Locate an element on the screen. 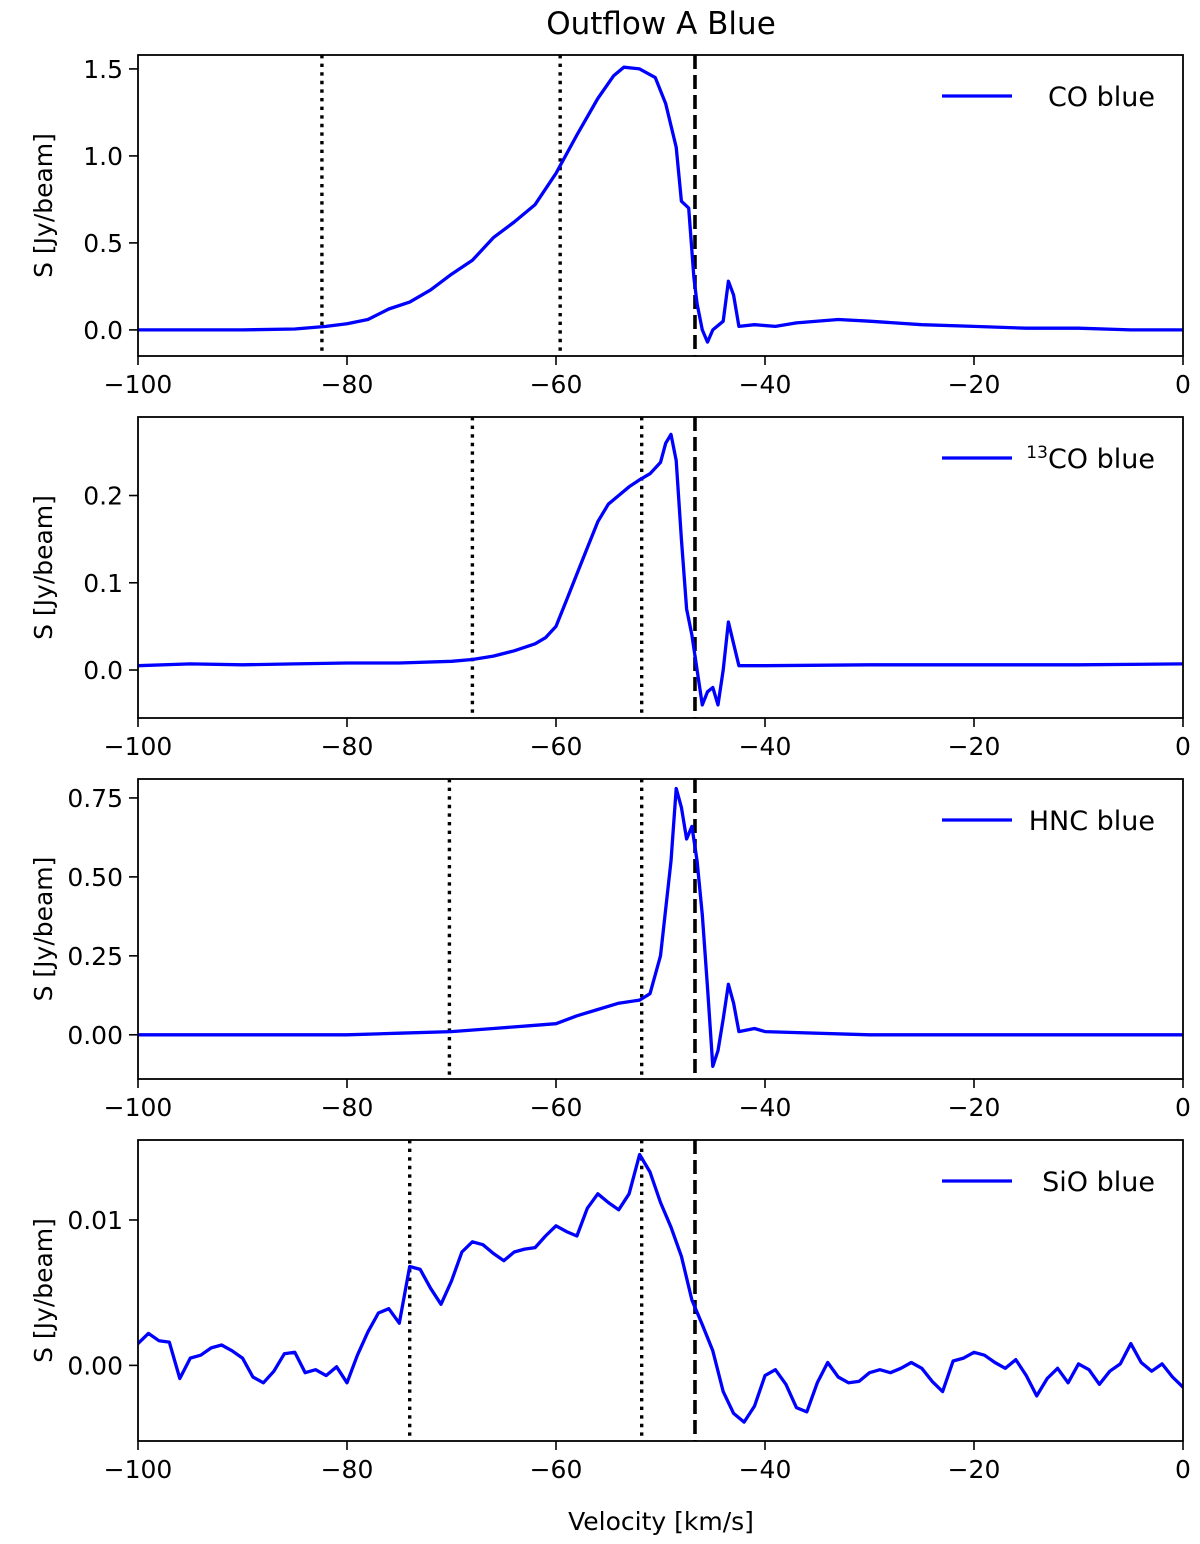 The width and height of the screenshot is (1200, 1544). x-axis-label: Velocity [km/s] is located at coordinates (661, 1521).